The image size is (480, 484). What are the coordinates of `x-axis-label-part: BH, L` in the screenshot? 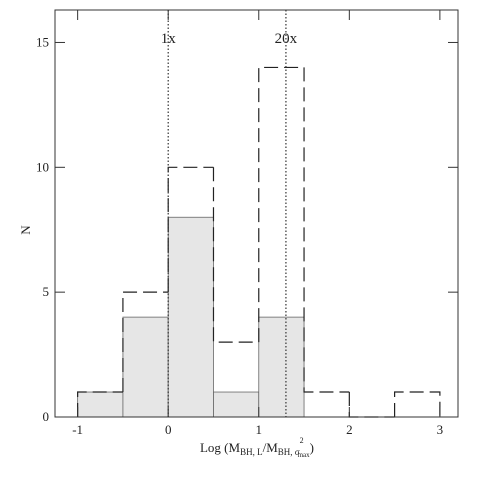 It's located at (251, 452).